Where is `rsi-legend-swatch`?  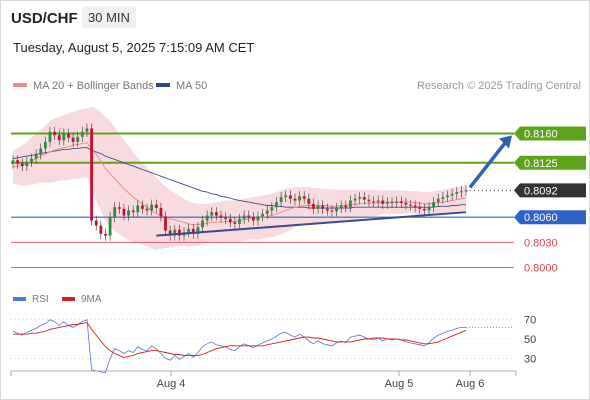 rsi-legend-swatch is located at coordinates (68, 299).